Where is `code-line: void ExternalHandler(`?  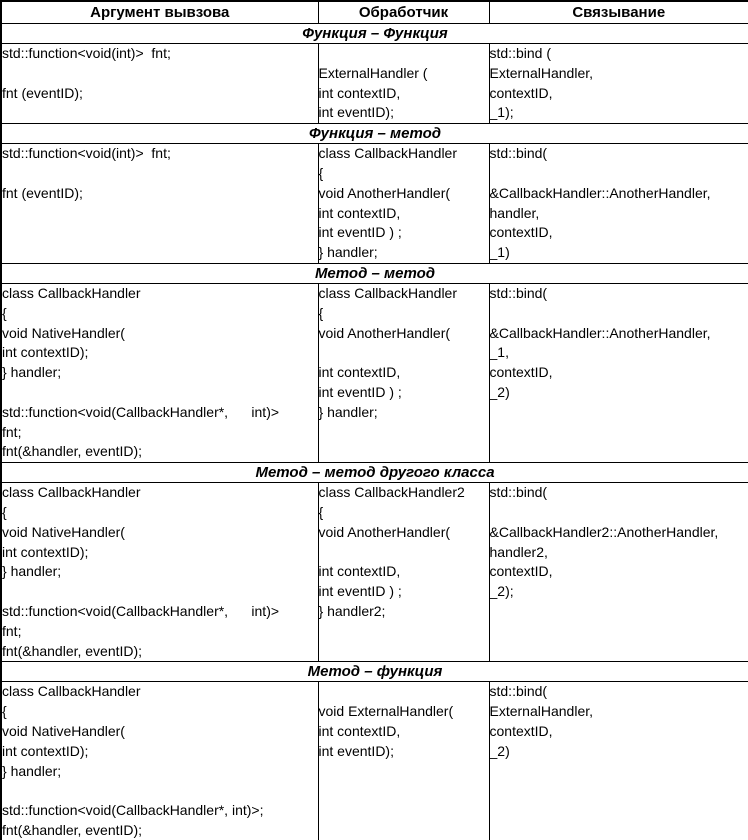
code-line: void ExternalHandler( is located at coordinates (386, 711).